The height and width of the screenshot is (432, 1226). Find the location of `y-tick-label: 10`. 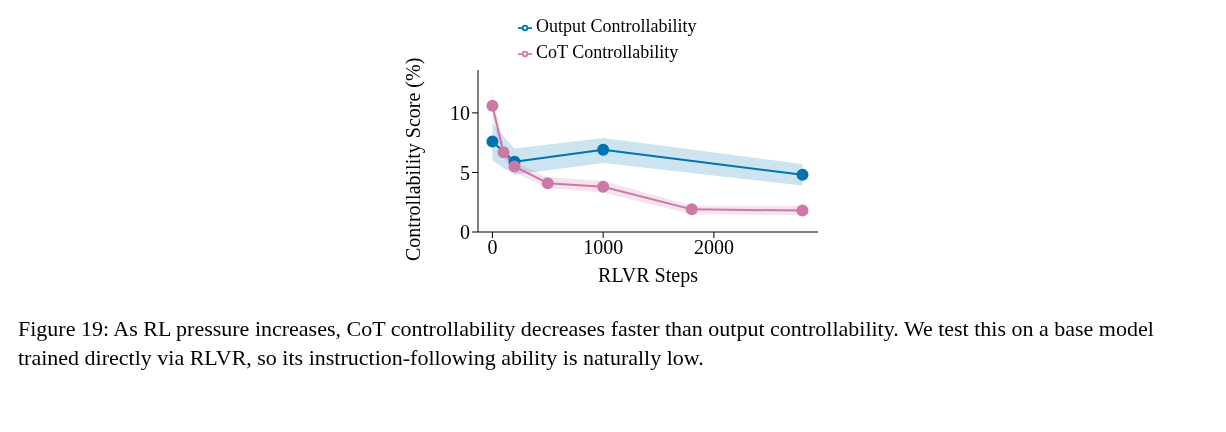

y-tick-label: 10 is located at coordinates (460, 112).